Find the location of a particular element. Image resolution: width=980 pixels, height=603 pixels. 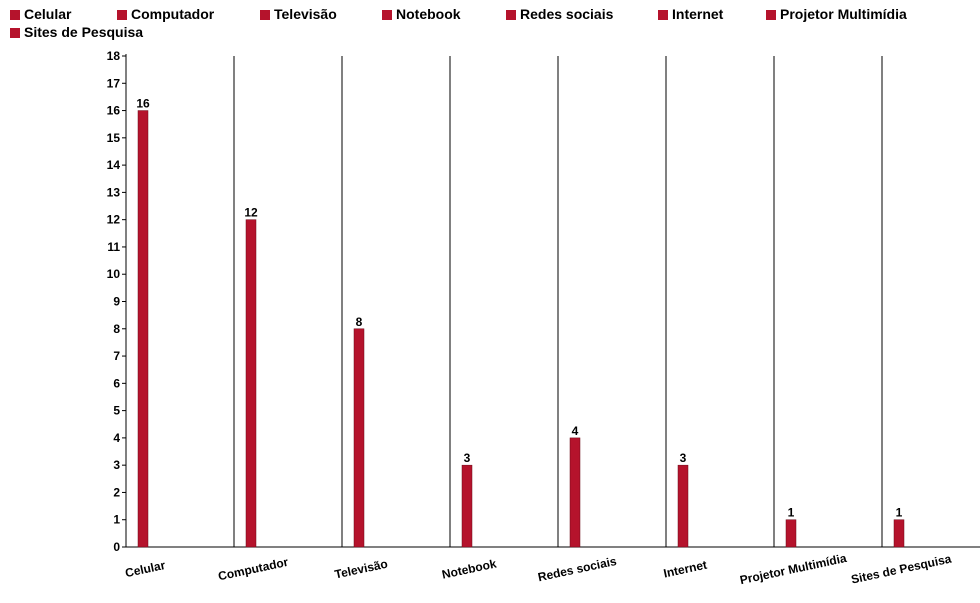

y-tick-label: 11 is located at coordinates (113, 247).